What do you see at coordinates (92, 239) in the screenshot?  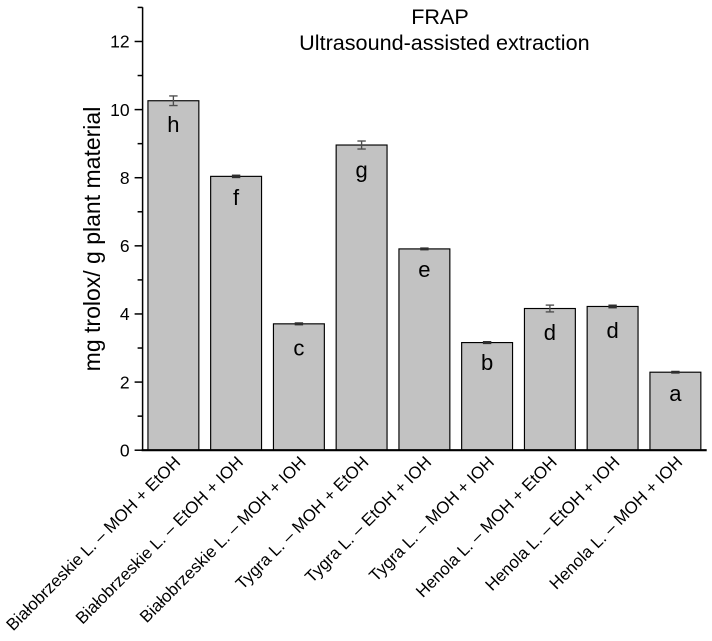 I see `svg-text: mg trolox/ g plant material` at bounding box center [92, 239].